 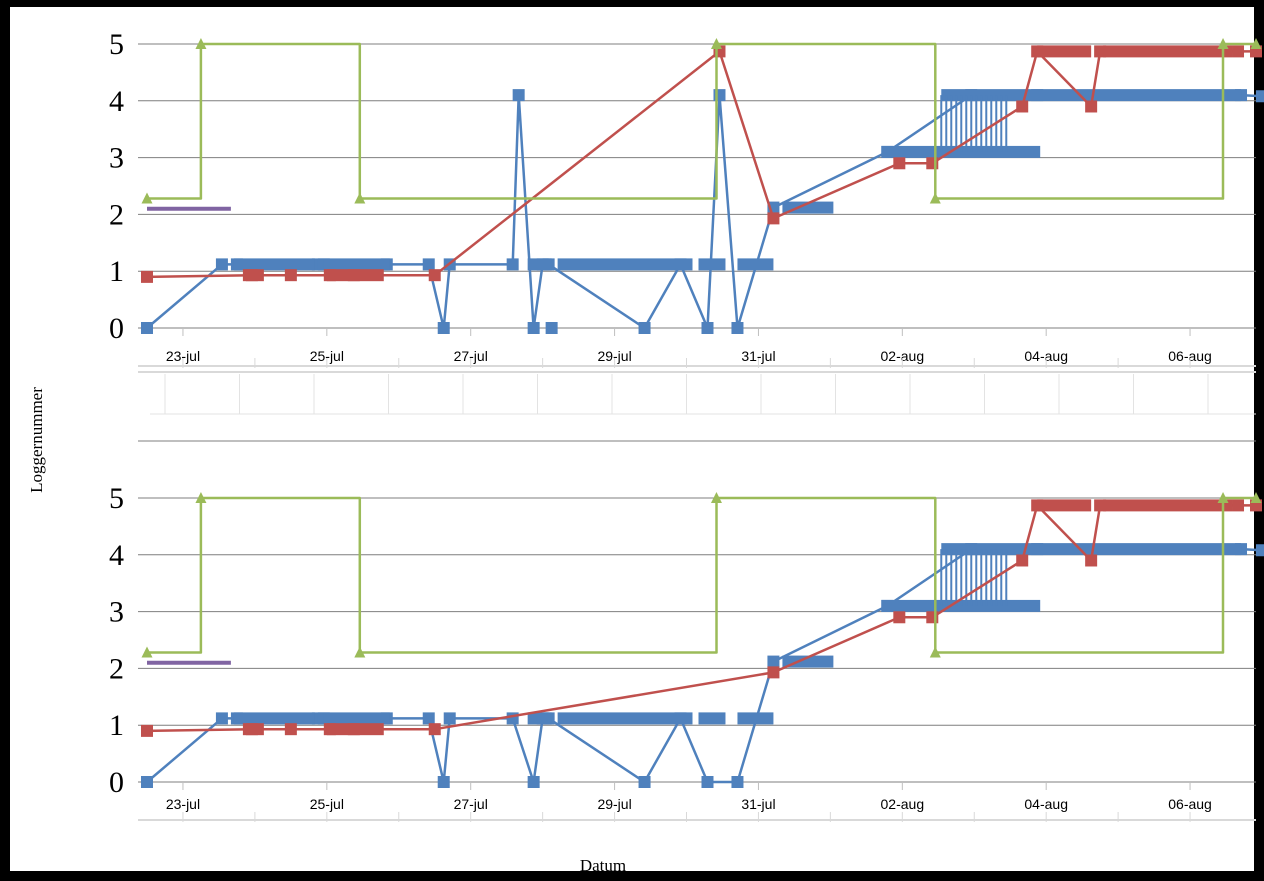 What do you see at coordinates (116, 214) in the screenshot?
I see `y-tick-label: 2` at bounding box center [116, 214].